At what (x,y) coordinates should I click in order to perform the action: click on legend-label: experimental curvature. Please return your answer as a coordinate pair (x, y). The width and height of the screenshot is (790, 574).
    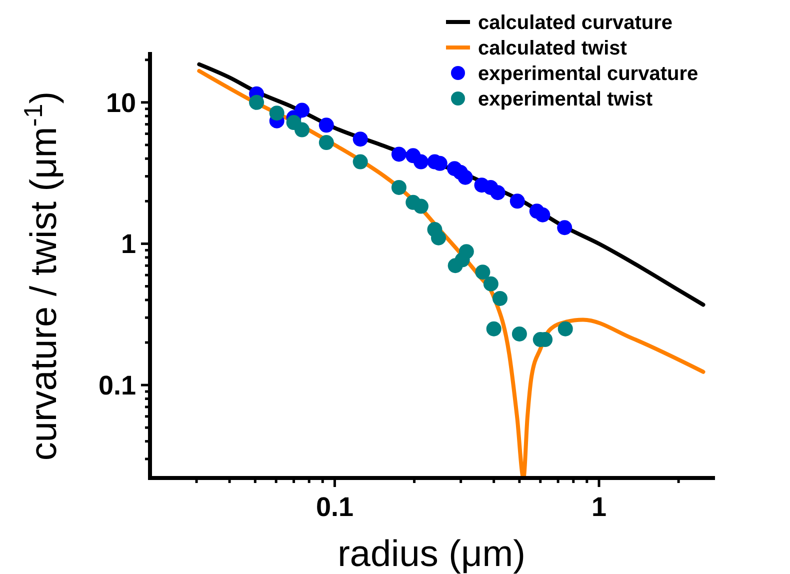
    Looking at the image, I should click on (588, 74).